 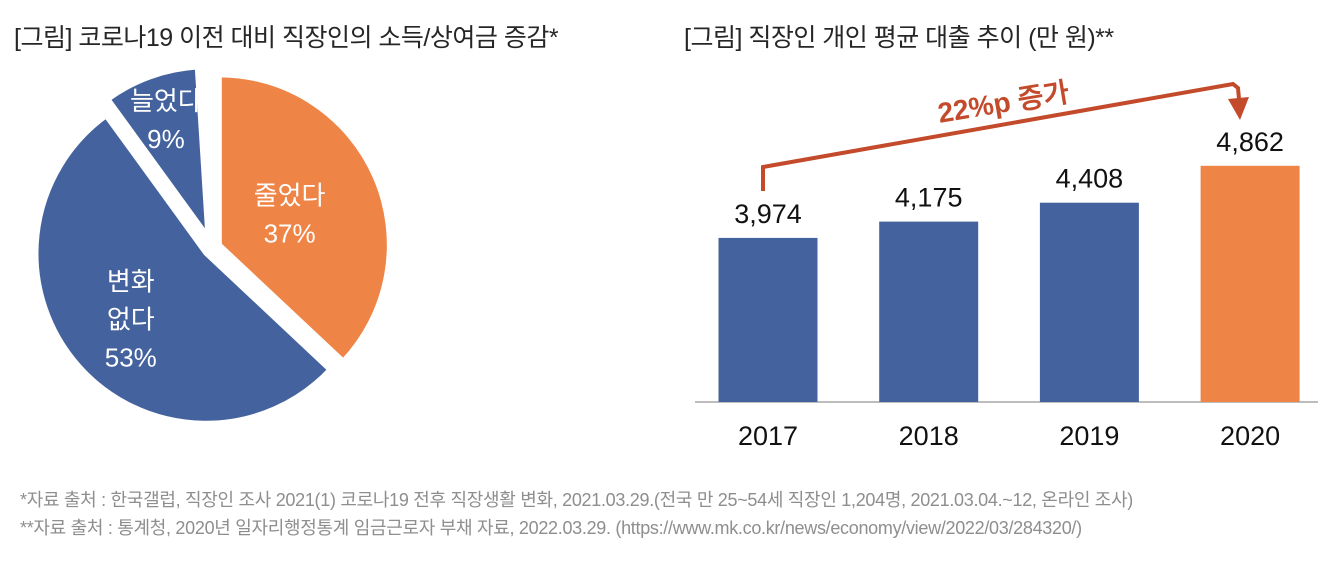 I want to click on pie-slice-label: 늘었다, so click(x=166, y=101).